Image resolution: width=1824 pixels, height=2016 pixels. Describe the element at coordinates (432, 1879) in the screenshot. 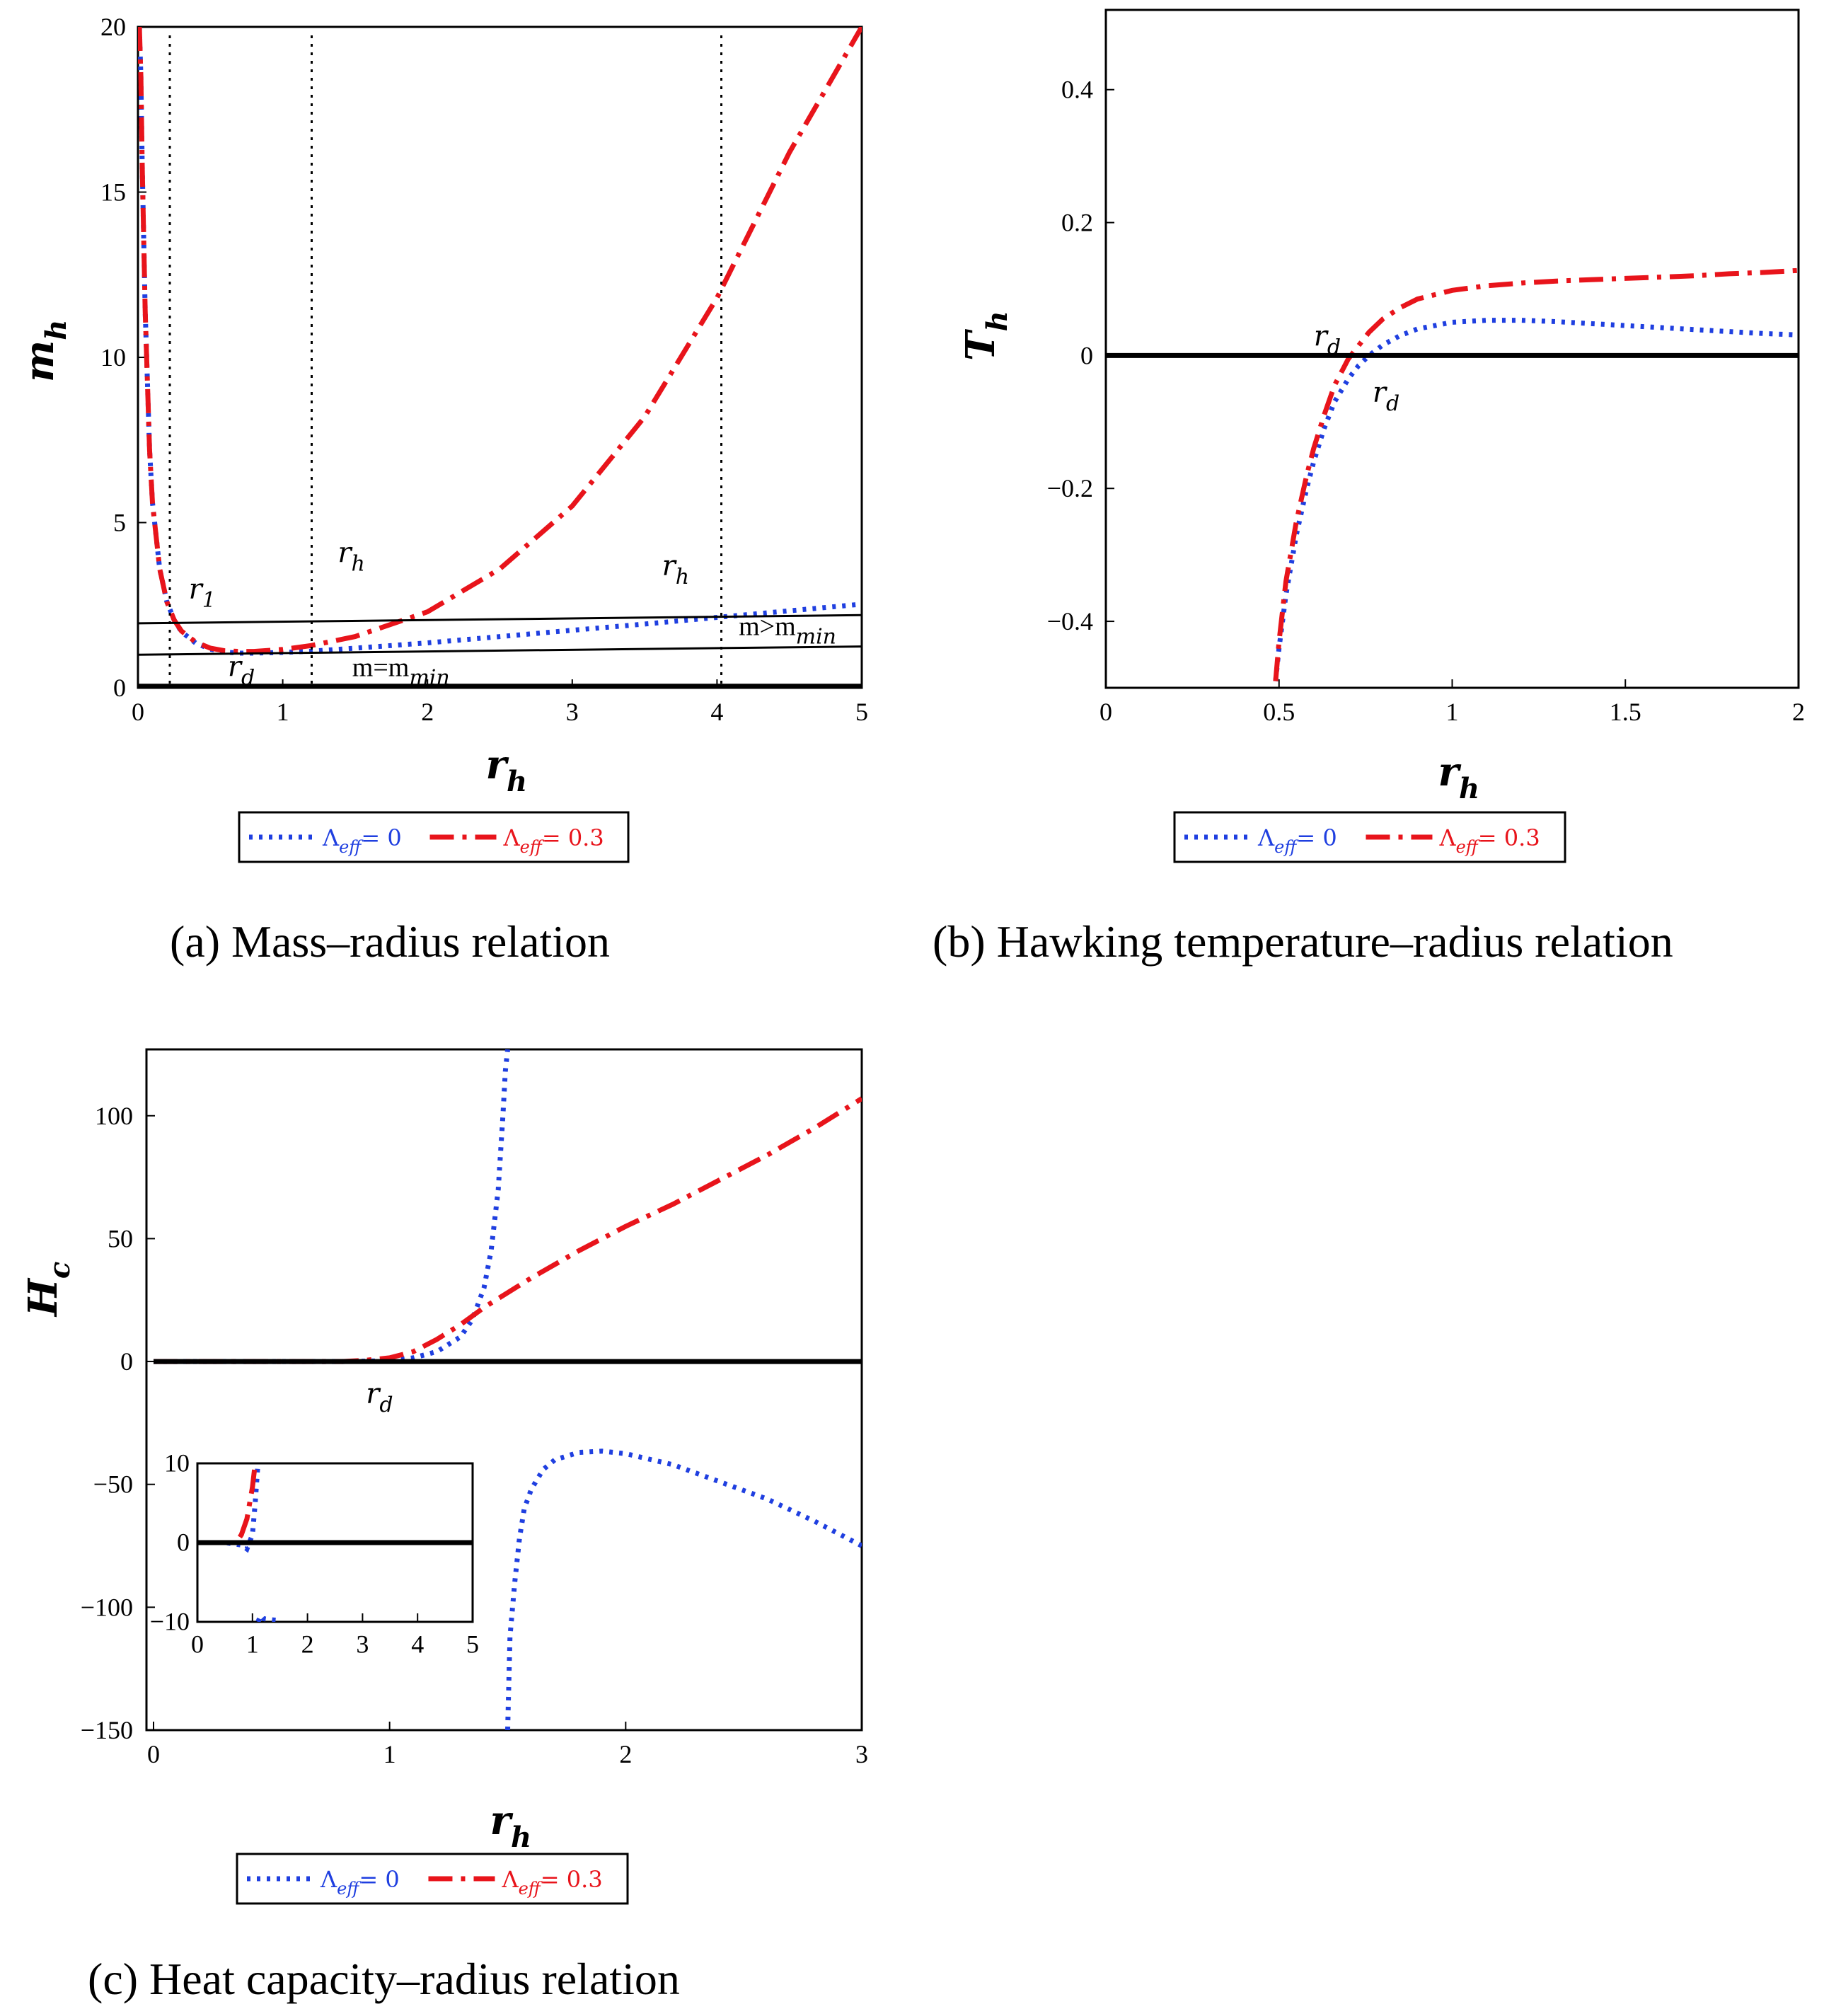

I see `legend-c: Λeff= 0 Λeff= 0.3` at that location.